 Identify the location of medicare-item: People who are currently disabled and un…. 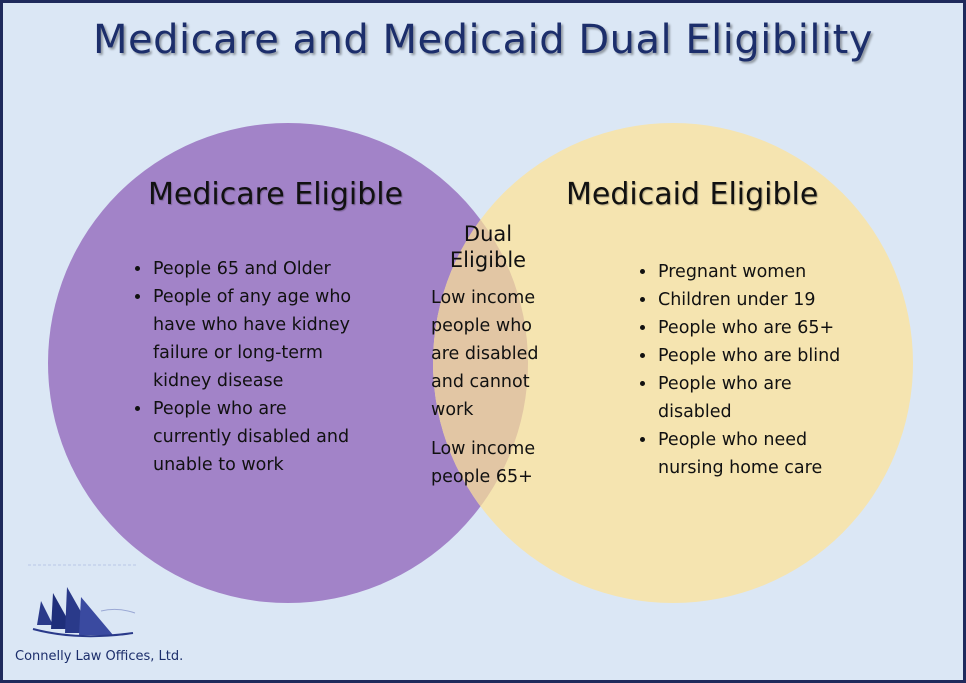
(252, 437).